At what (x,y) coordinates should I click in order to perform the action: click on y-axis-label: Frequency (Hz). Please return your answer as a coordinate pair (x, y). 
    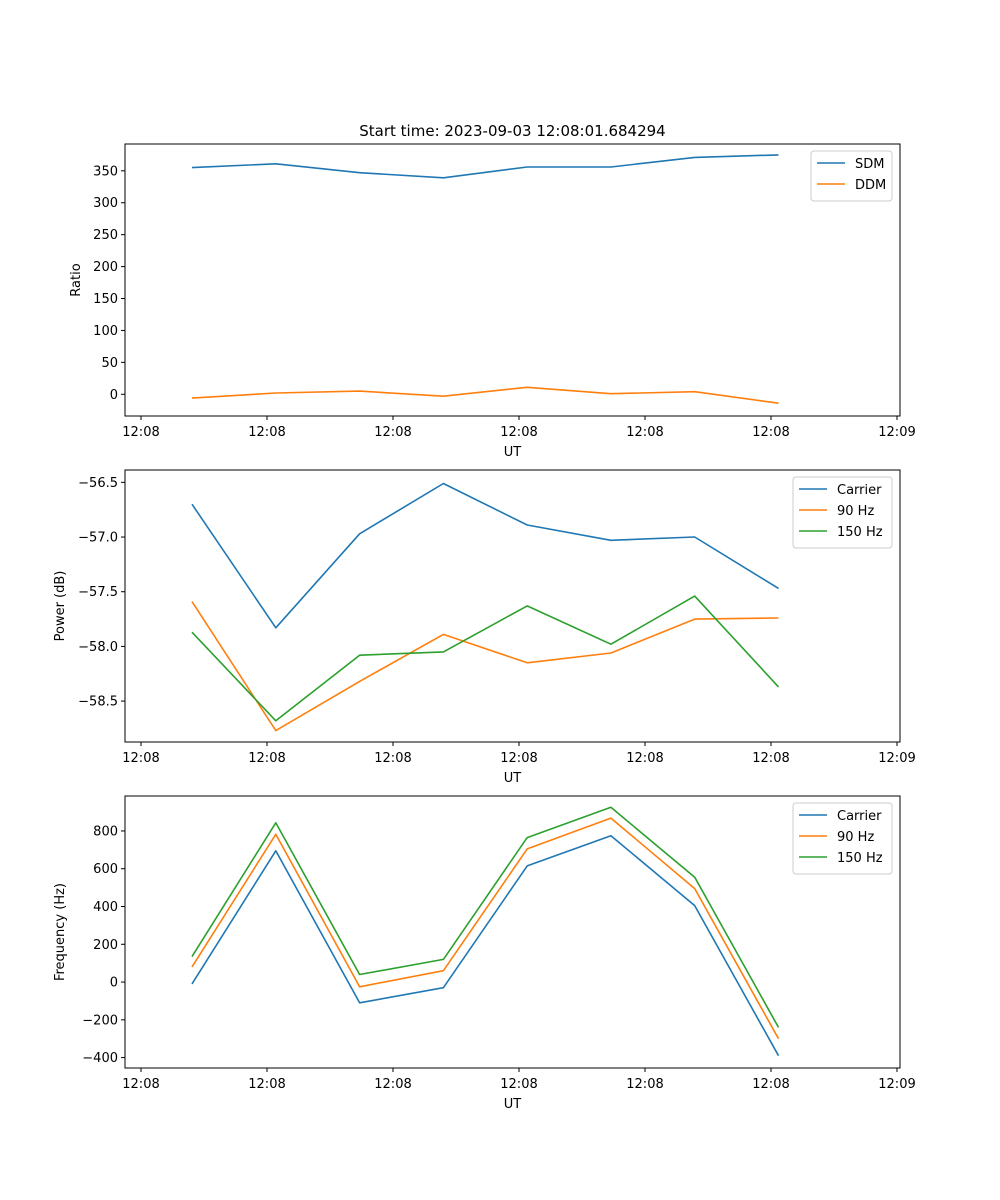
    Looking at the image, I should click on (60, 932).